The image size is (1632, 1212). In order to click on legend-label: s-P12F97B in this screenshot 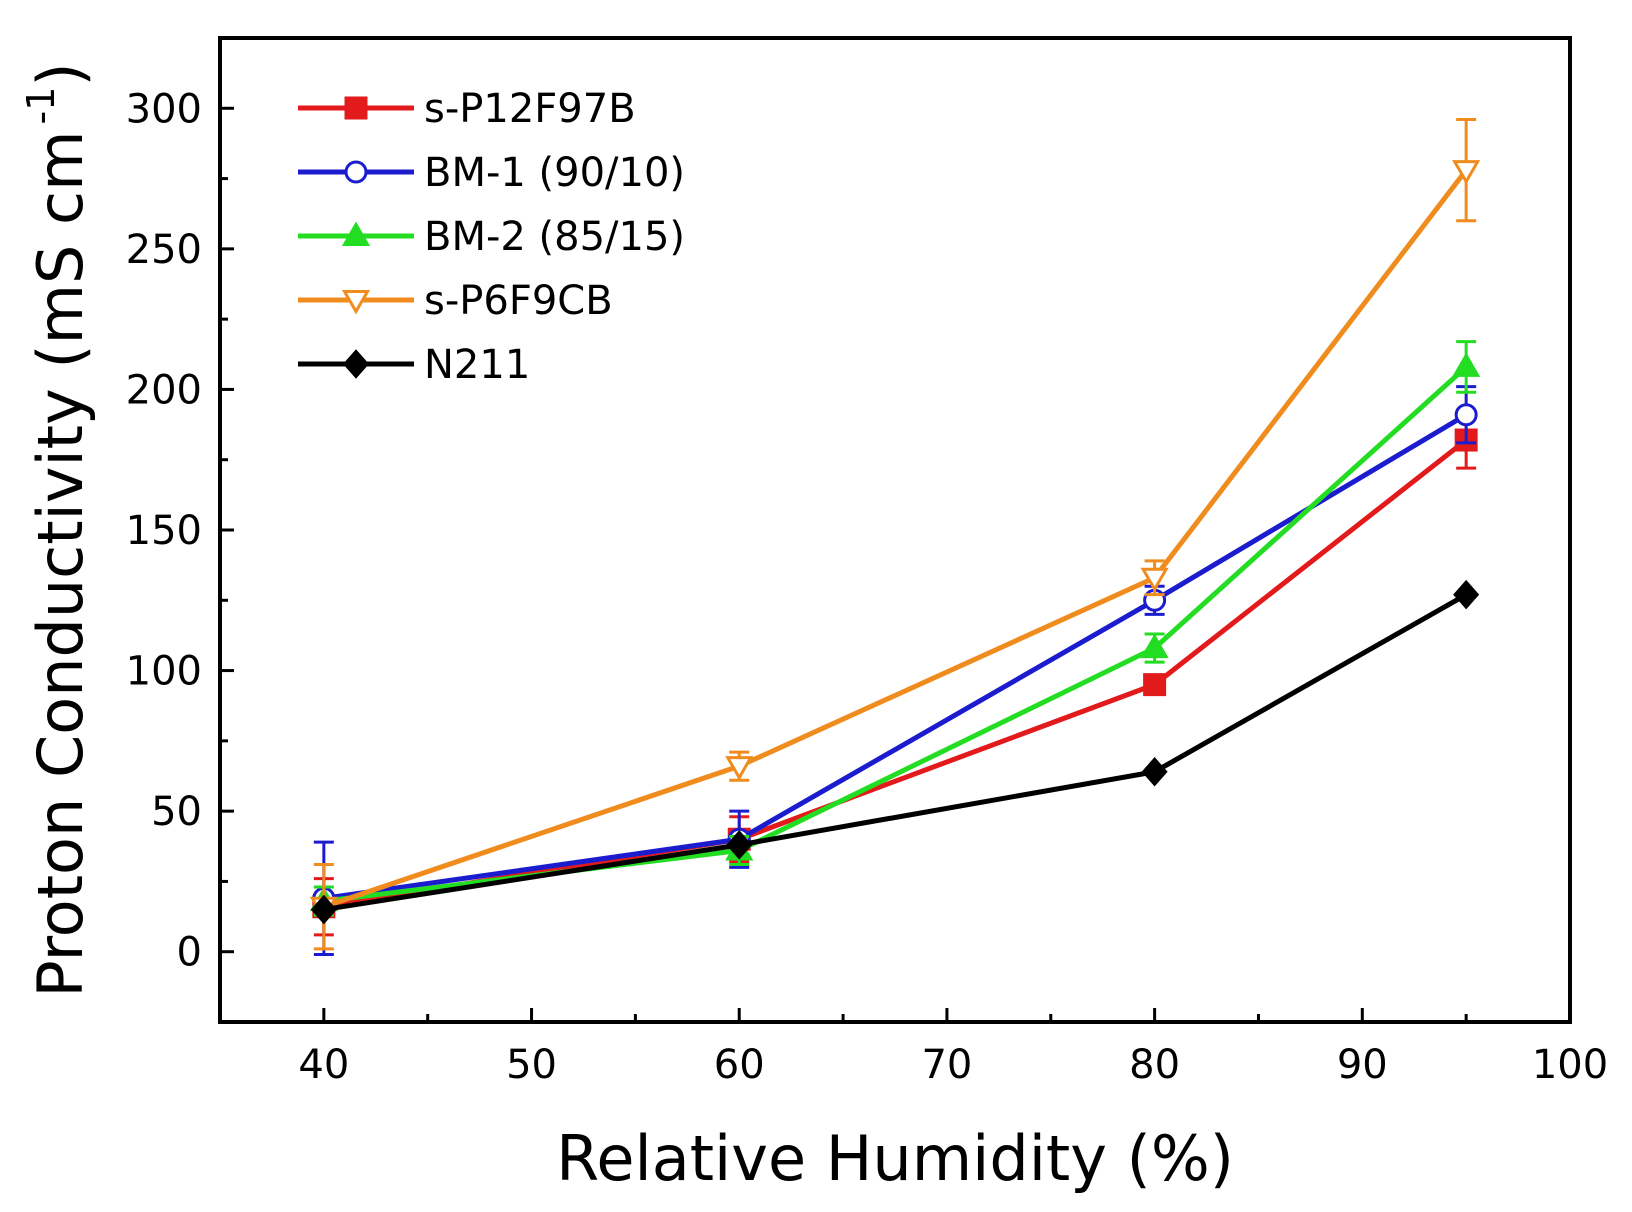, I will do `click(530, 109)`.